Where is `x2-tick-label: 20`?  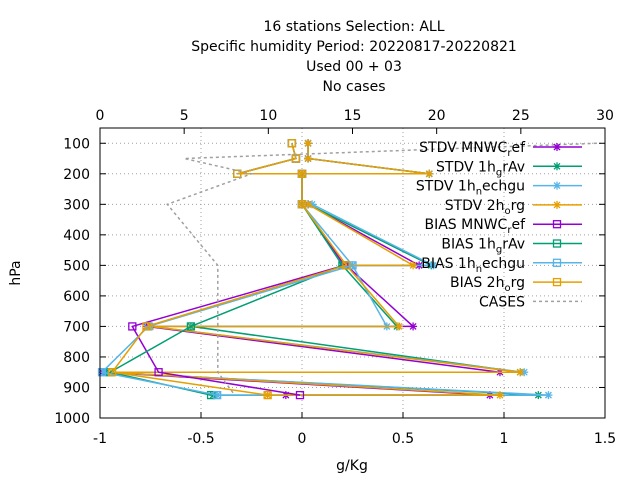
x2-tick-label: 20 is located at coordinates (437, 116).